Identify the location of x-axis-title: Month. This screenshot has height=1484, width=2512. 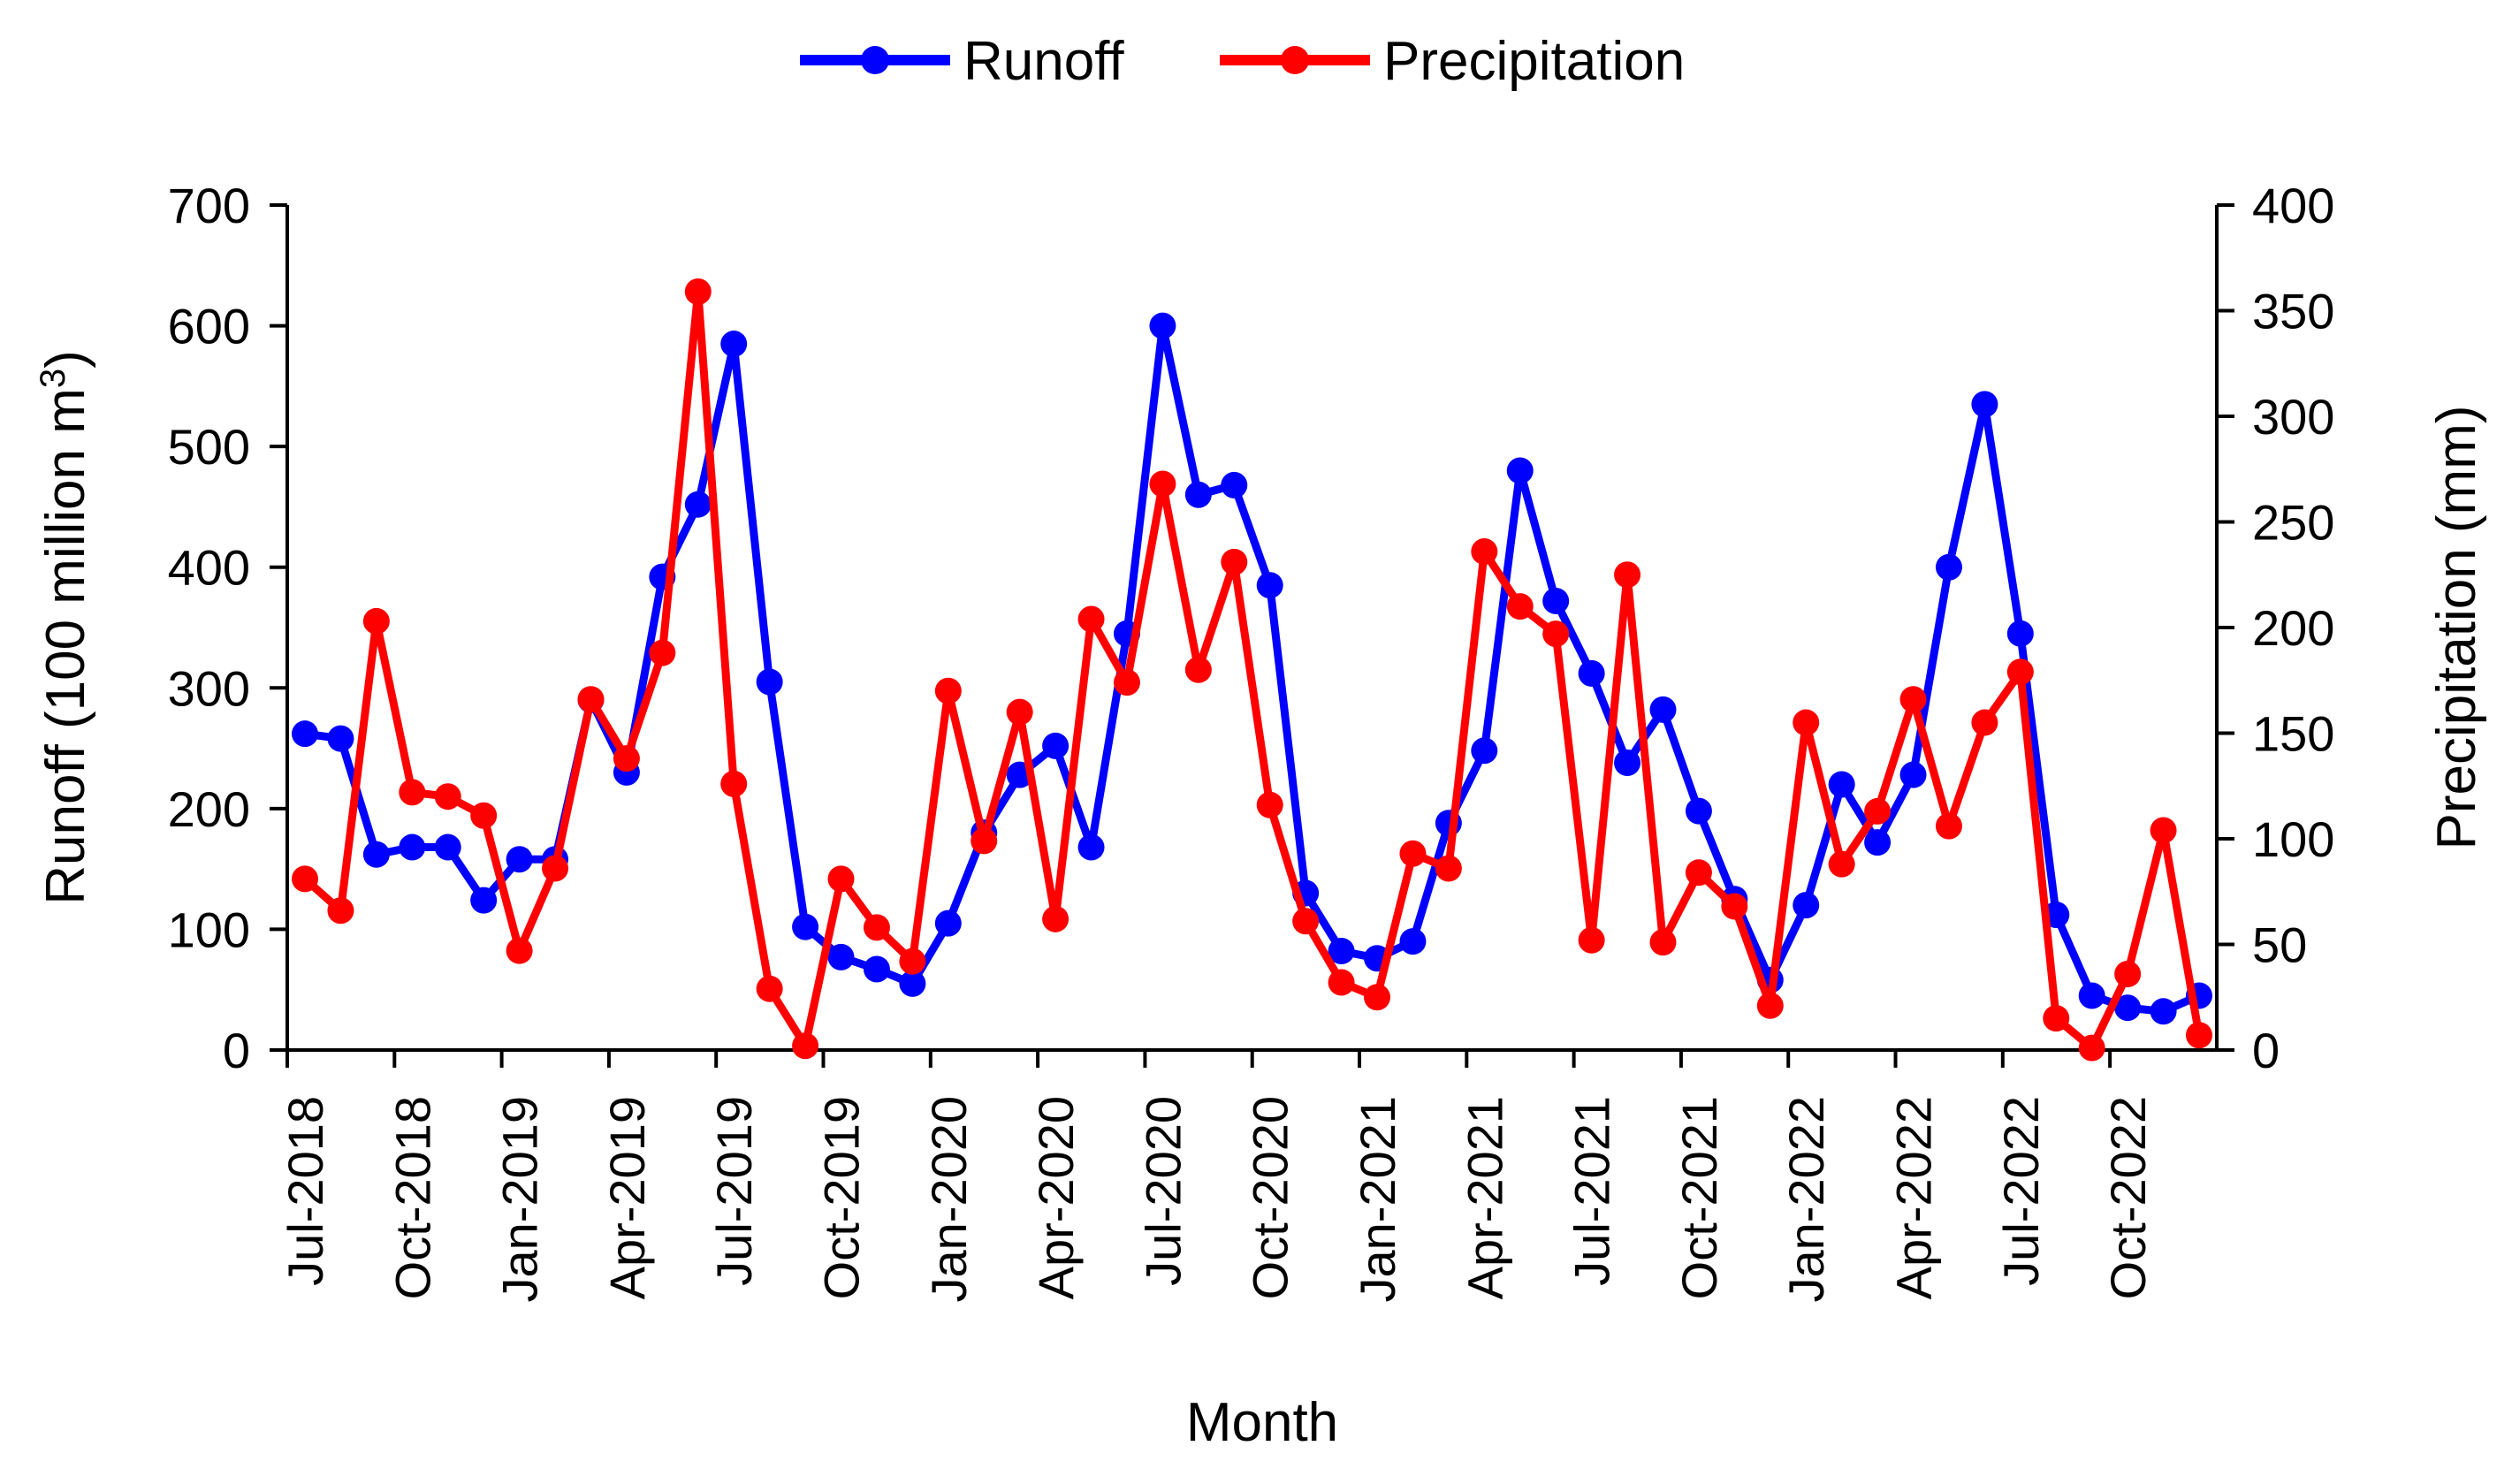
(1262, 1422).